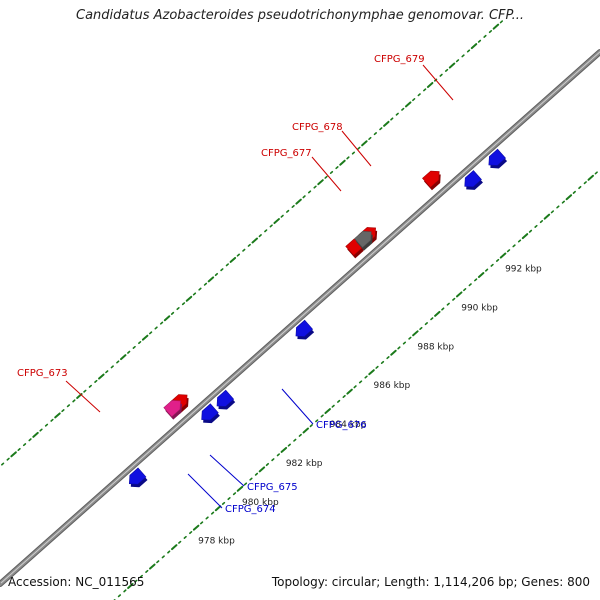 The width and height of the screenshot is (600, 600). Describe the element at coordinates (317, 127) in the screenshot. I see `gene-label: CFPG_678` at that location.